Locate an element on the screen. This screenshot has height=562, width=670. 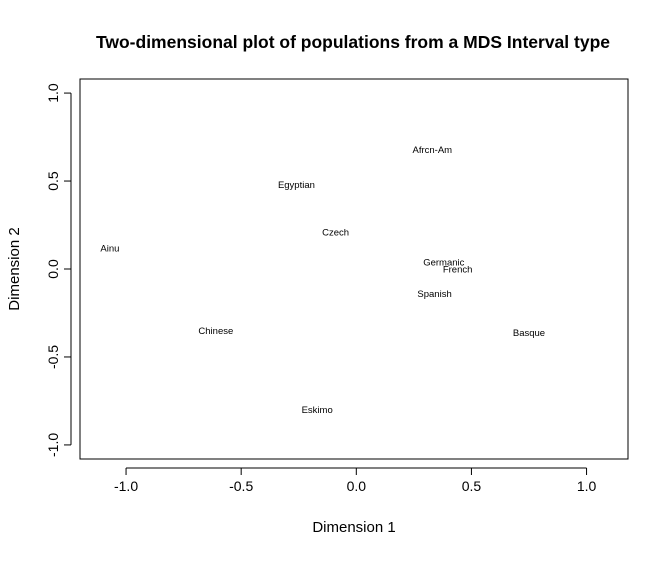
y-tick-label: 0.5 is located at coordinates (53, 181).